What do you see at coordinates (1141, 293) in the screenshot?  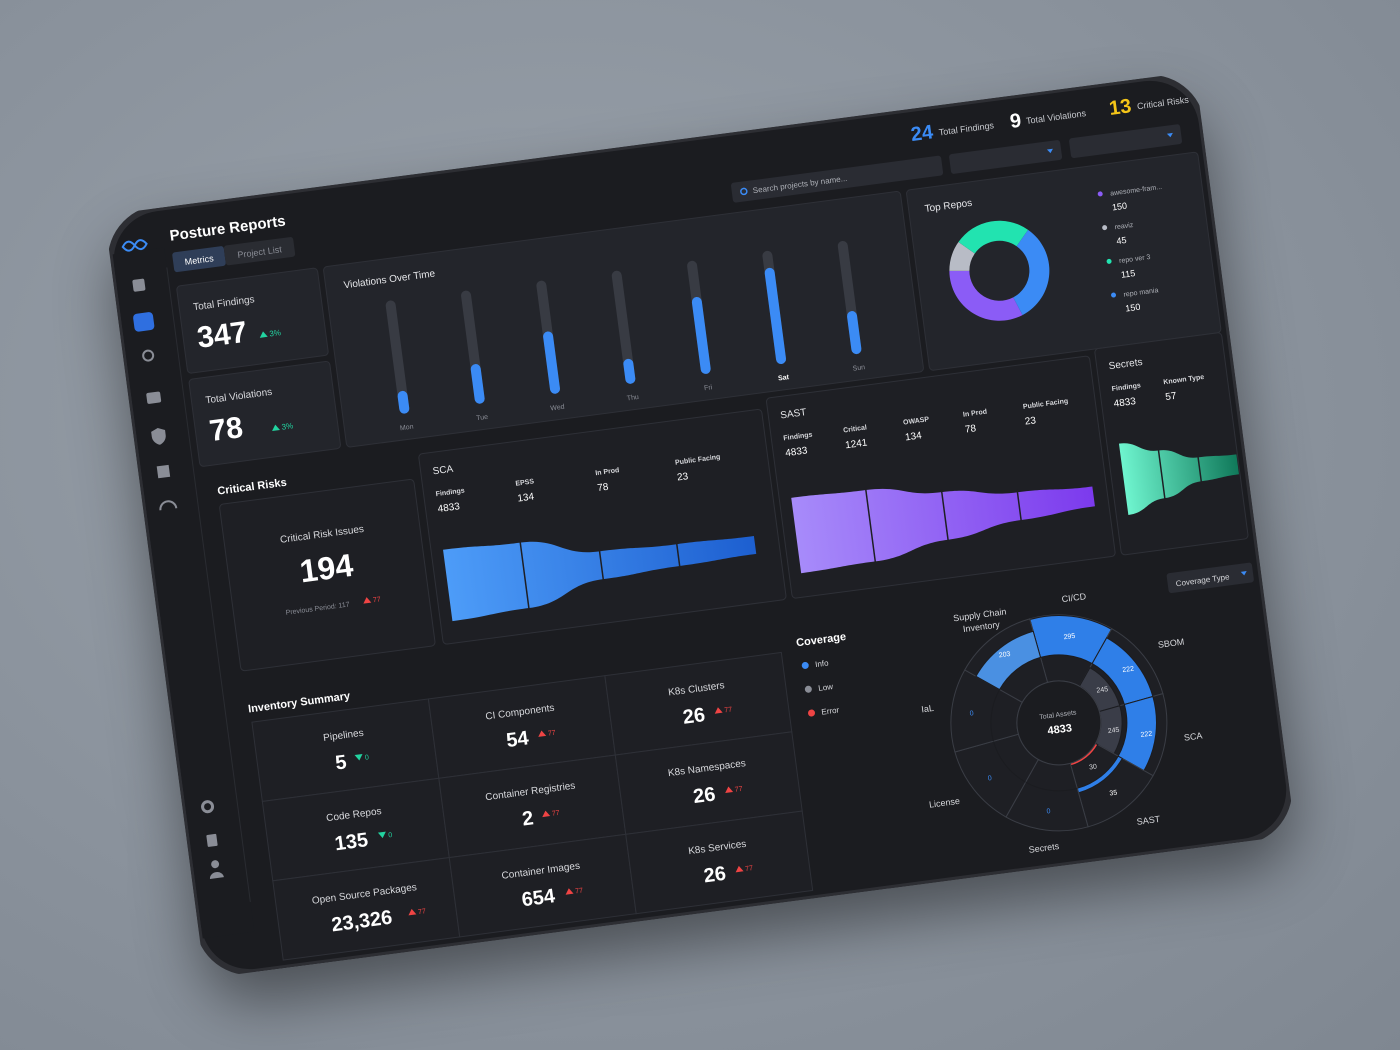 I see `legend-name: repo mania` at bounding box center [1141, 293].